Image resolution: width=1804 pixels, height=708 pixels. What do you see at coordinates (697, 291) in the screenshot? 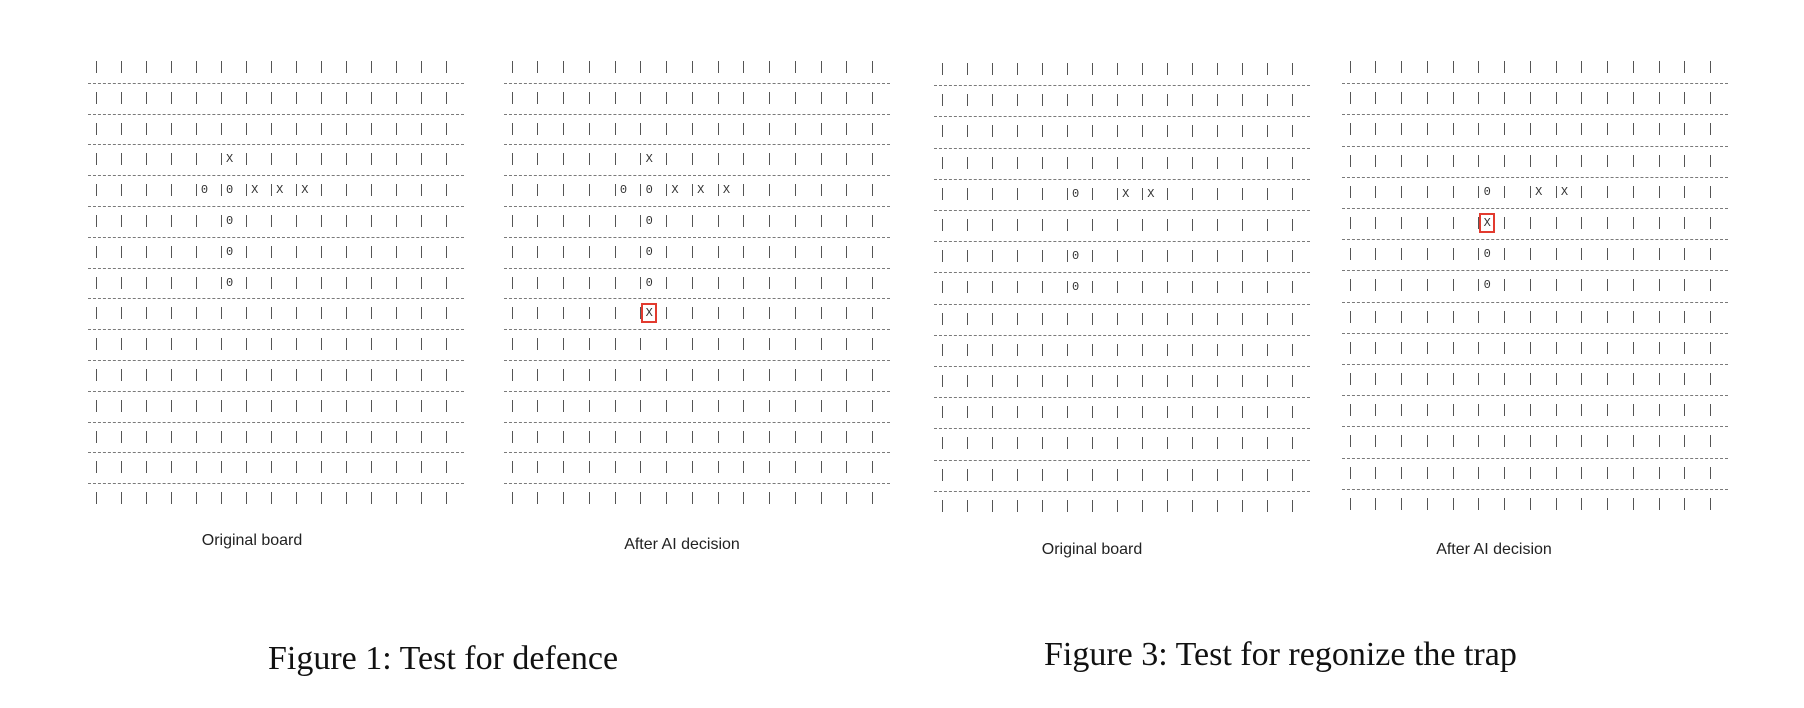
I see `board-after-ai: X 0 0 X X X 0 0 0 X` at bounding box center [697, 291].